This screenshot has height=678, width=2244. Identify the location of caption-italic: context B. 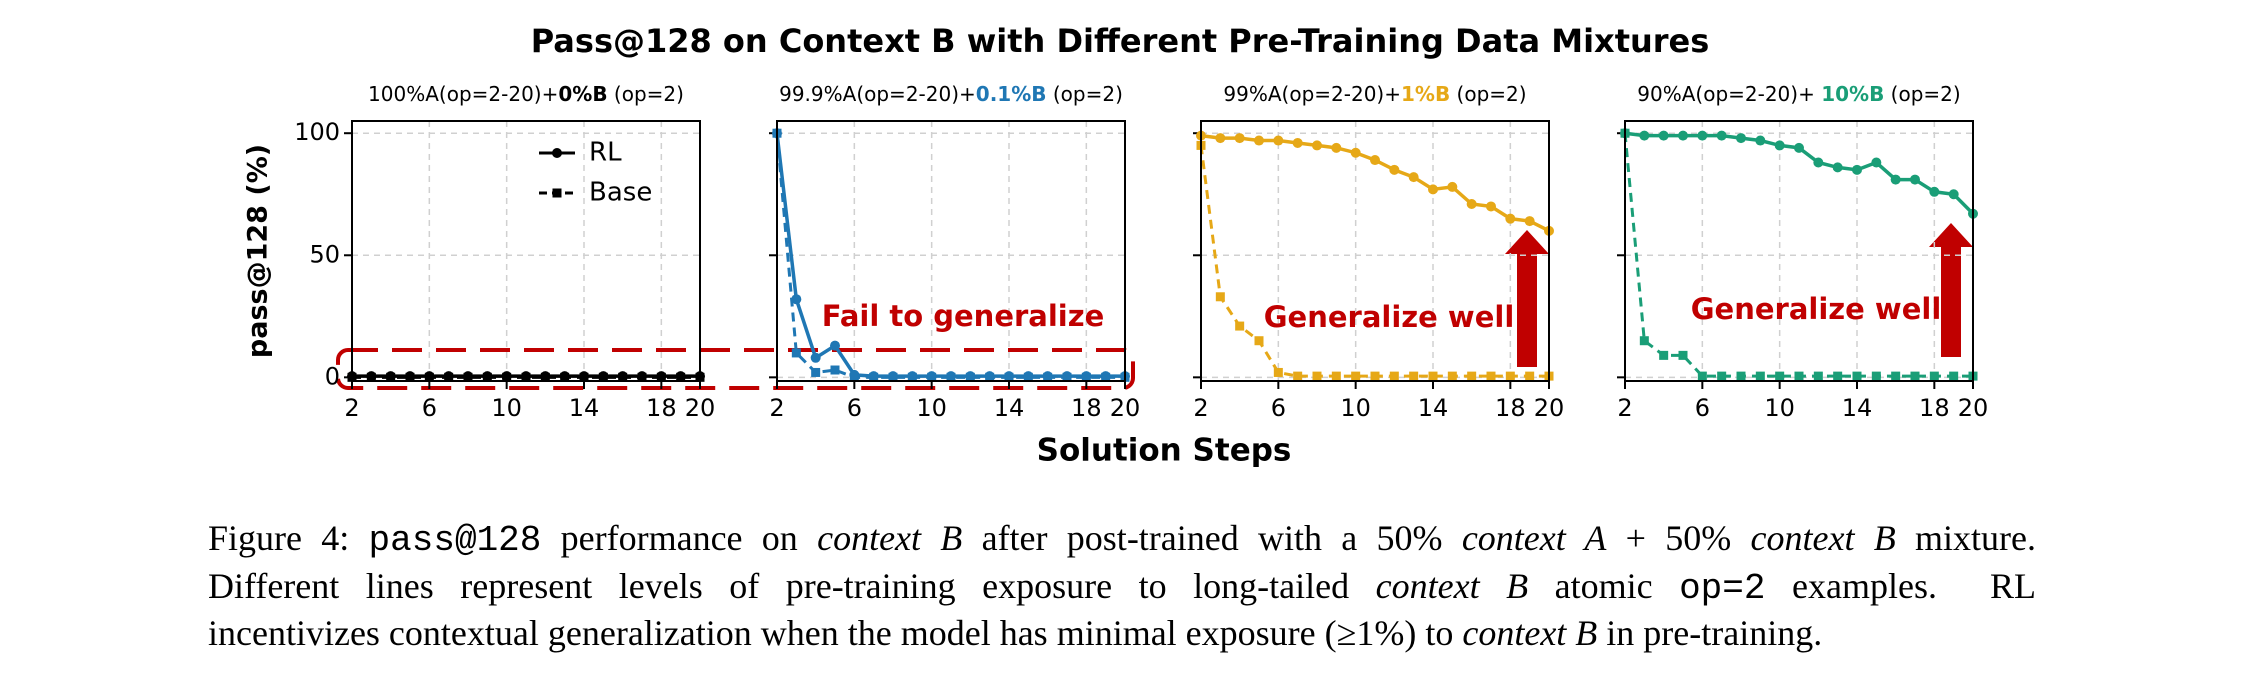
(1452, 586).